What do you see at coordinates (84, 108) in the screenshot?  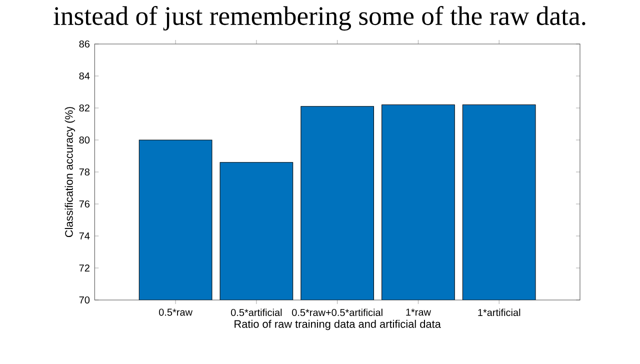 I see `y-tick-label: 82` at bounding box center [84, 108].